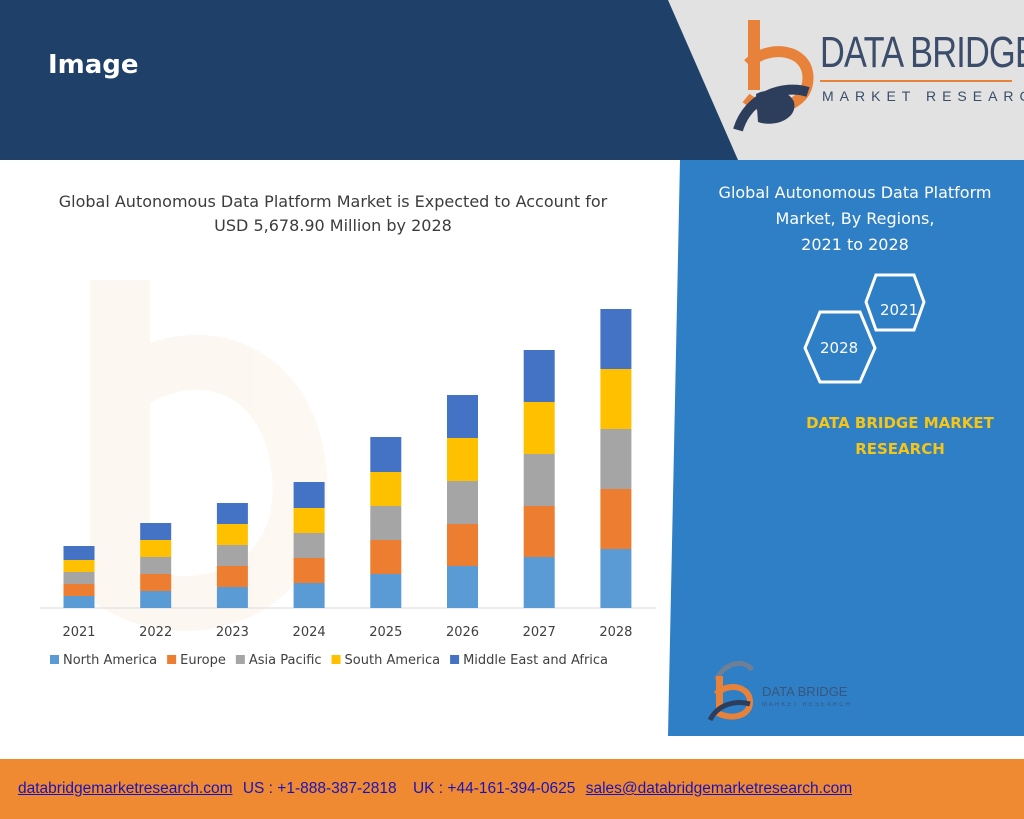 The height and width of the screenshot is (819, 1024). Describe the element at coordinates (539, 531) in the screenshot. I see `bar-2027-europe` at that location.